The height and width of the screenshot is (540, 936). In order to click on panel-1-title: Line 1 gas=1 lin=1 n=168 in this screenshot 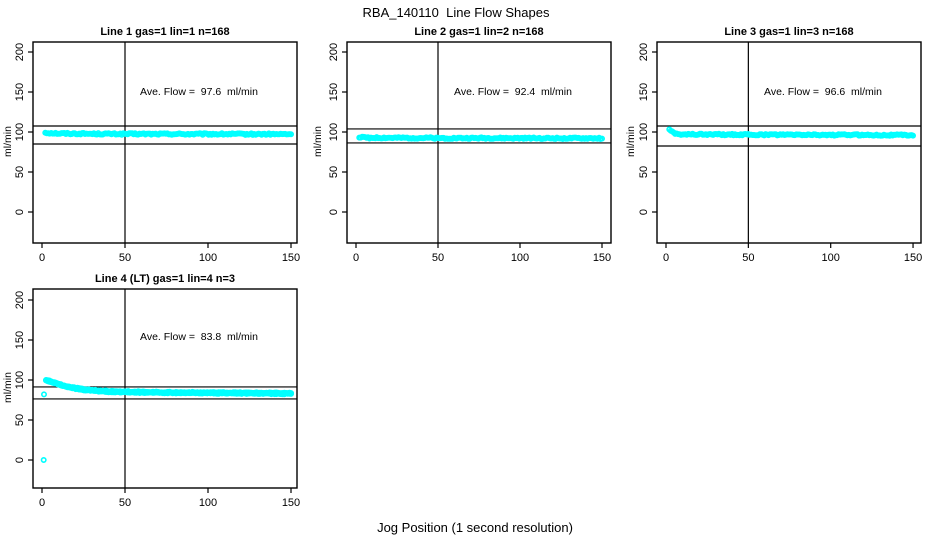, I will do `click(165, 32)`.